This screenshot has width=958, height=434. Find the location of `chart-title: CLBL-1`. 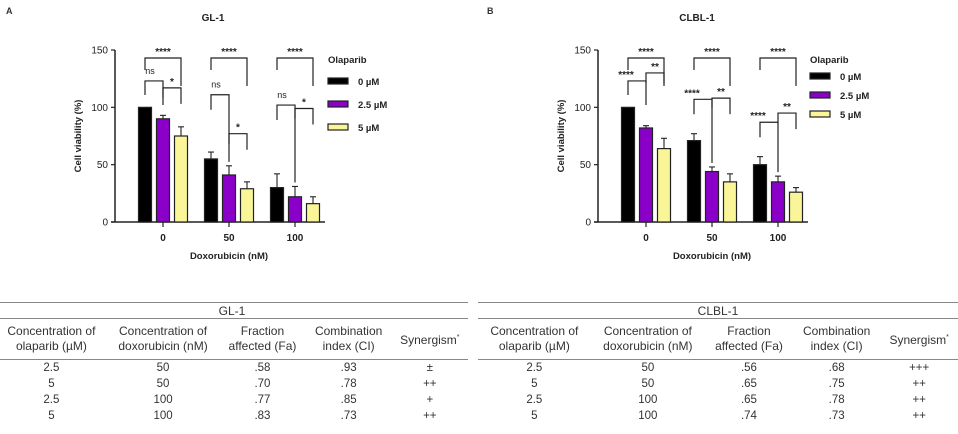

chart-title: CLBL-1 is located at coordinates (697, 18).